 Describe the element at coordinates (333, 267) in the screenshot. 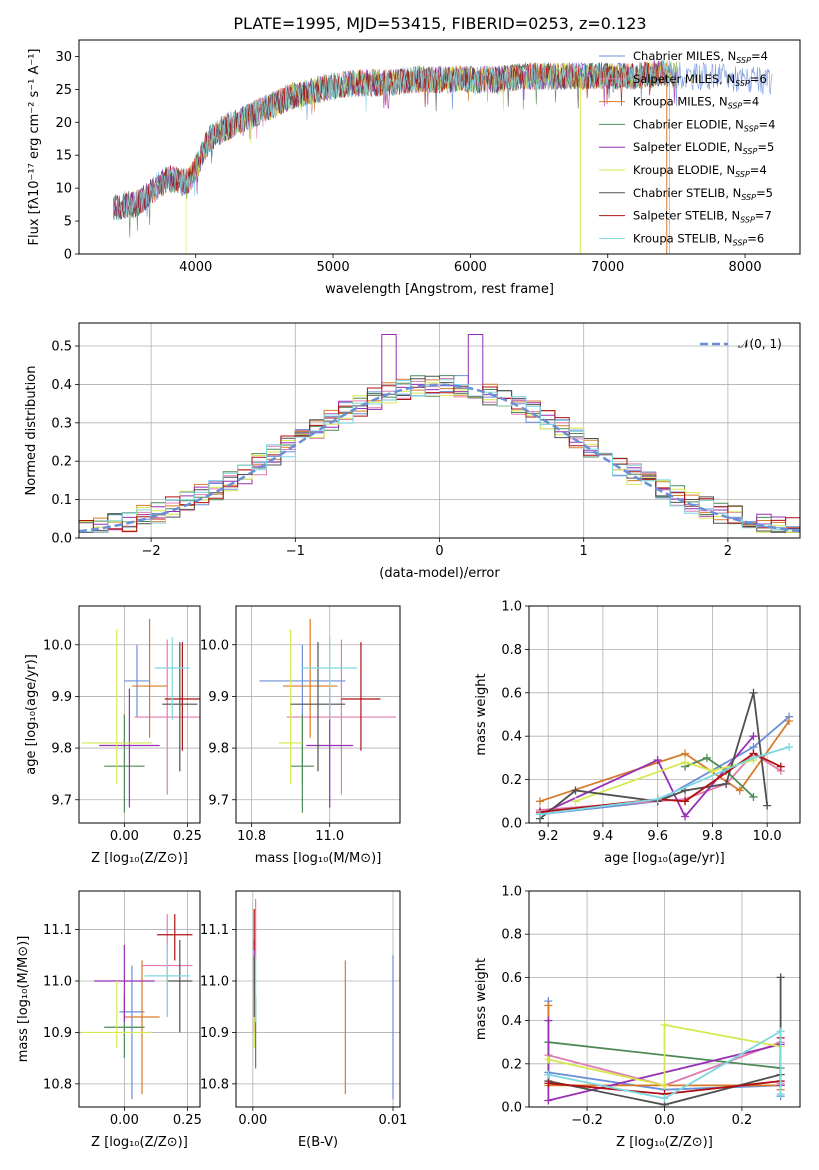

I see `x-tick-label: 5000` at that location.